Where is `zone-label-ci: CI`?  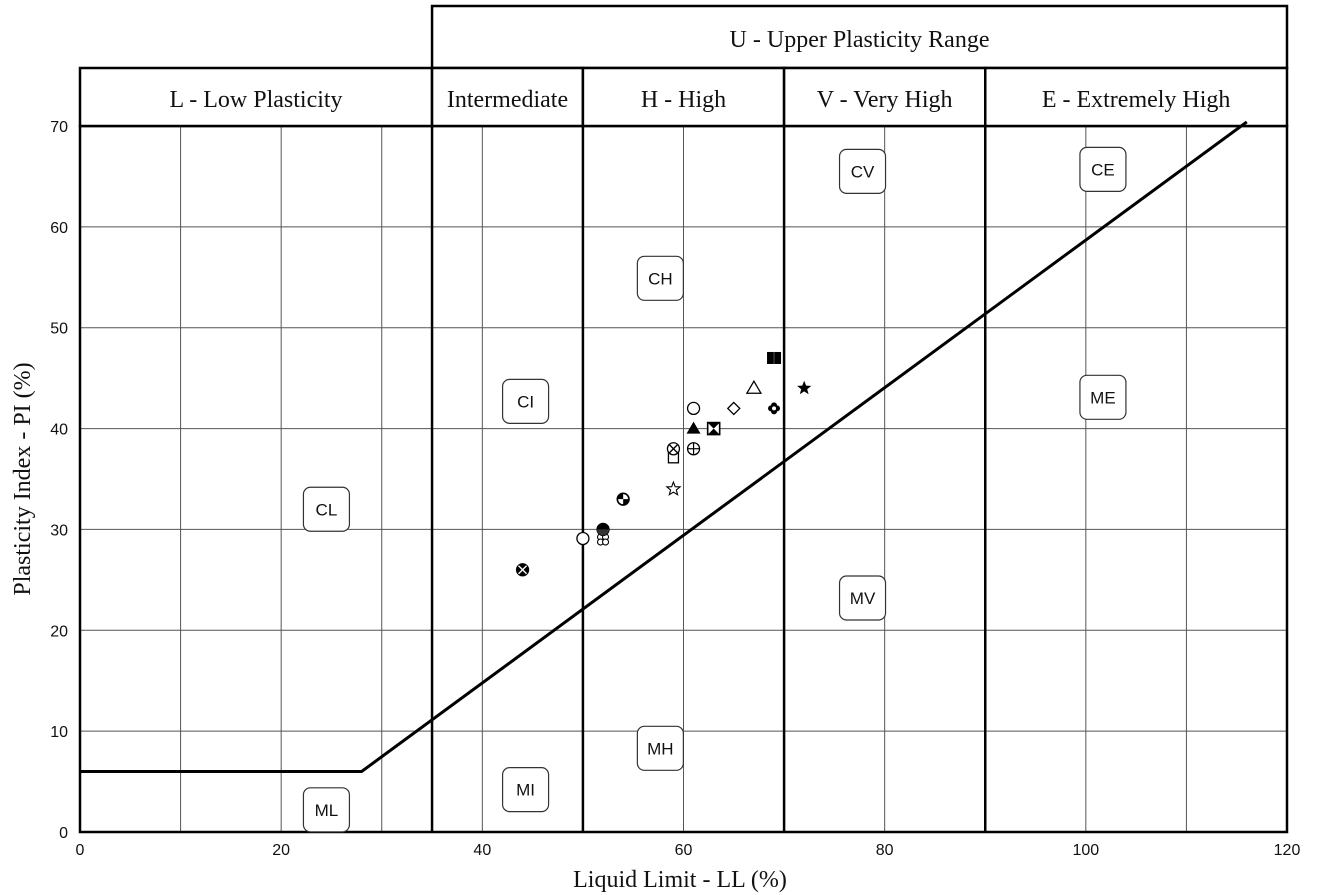 zone-label-ci: CI is located at coordinates (525, 401).